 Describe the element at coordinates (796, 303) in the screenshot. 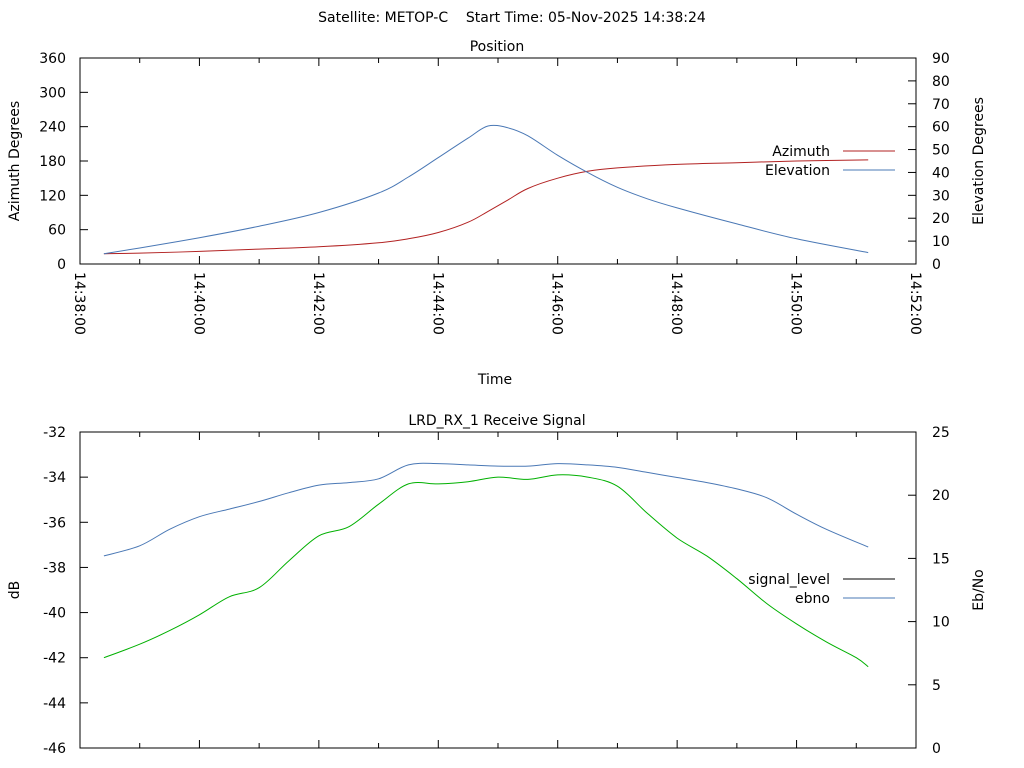

I see `x-tick-label: 14:50:00` at that location.